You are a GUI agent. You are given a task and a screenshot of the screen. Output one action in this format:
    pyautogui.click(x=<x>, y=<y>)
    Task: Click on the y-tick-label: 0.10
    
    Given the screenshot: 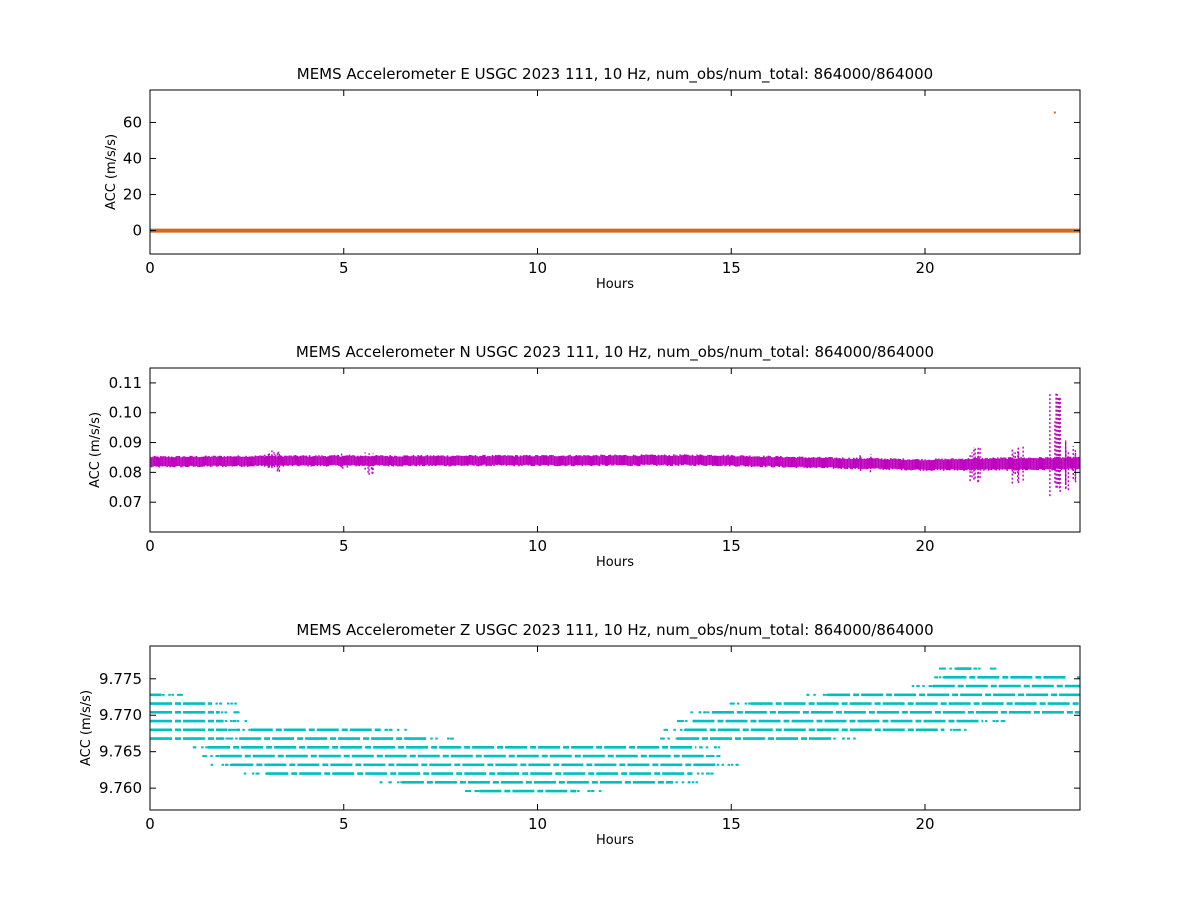 What is the action you would take?
    pyautogui.click(x=125, y=413)
    